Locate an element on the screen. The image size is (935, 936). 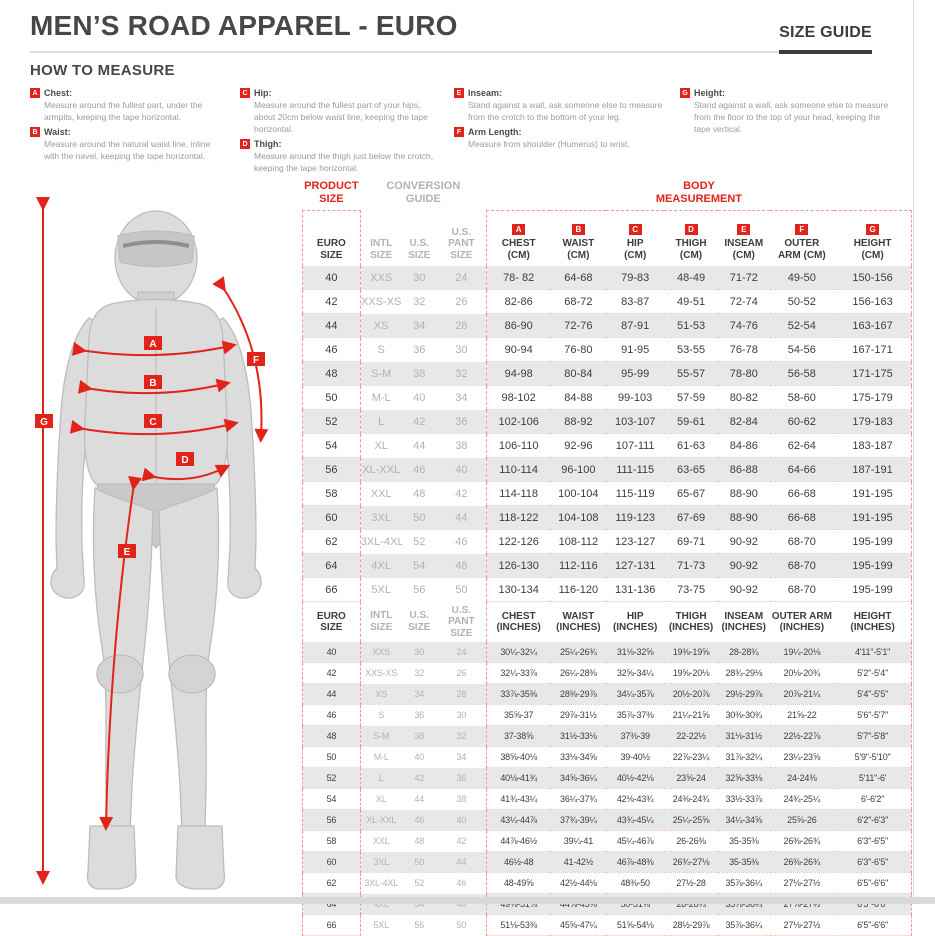
inch-cell: 26 is located at coordinates (461, 673).